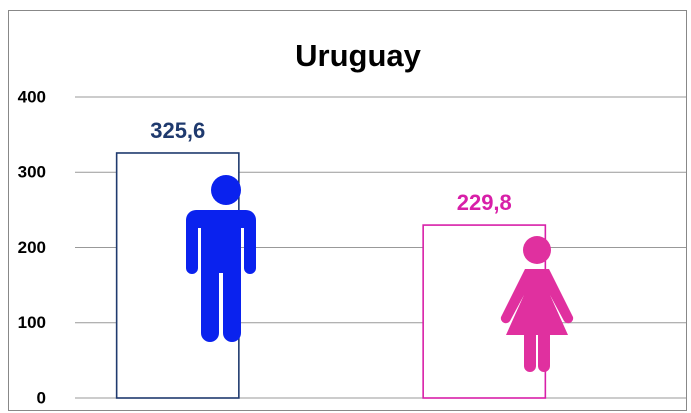 This screenshot has width=691, height=413. Describe the element at coordinates (32, 322) in the screenshot. I see `y-tick-label: 100` at that location.